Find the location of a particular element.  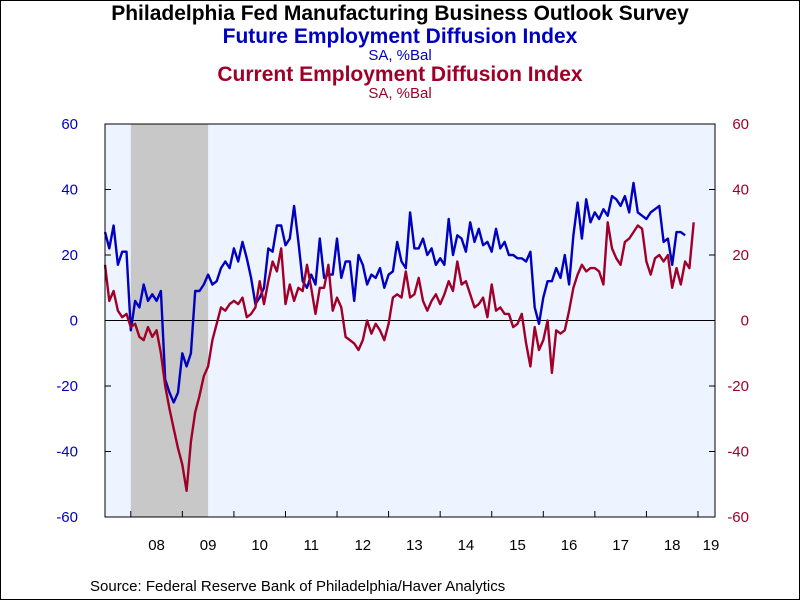

left-tick-label: 0 is located at coordinates (74, 321).